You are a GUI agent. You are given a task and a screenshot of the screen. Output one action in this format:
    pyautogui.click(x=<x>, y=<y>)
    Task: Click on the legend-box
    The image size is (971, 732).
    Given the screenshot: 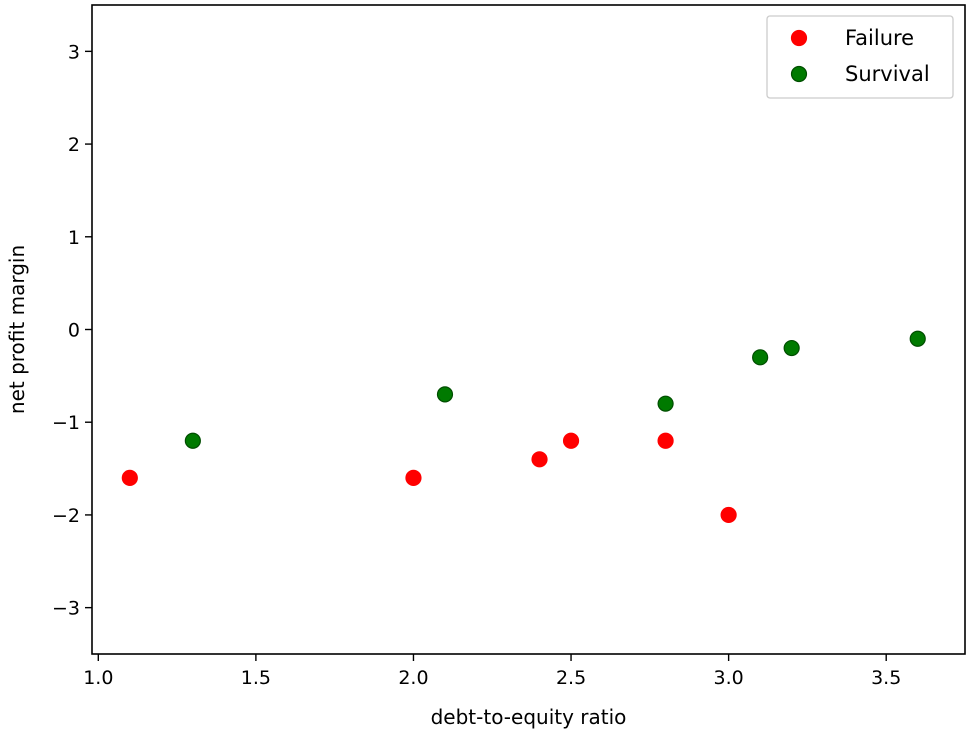 What is the action you would take?
    pyautogui.click(x=860, y=57)
    